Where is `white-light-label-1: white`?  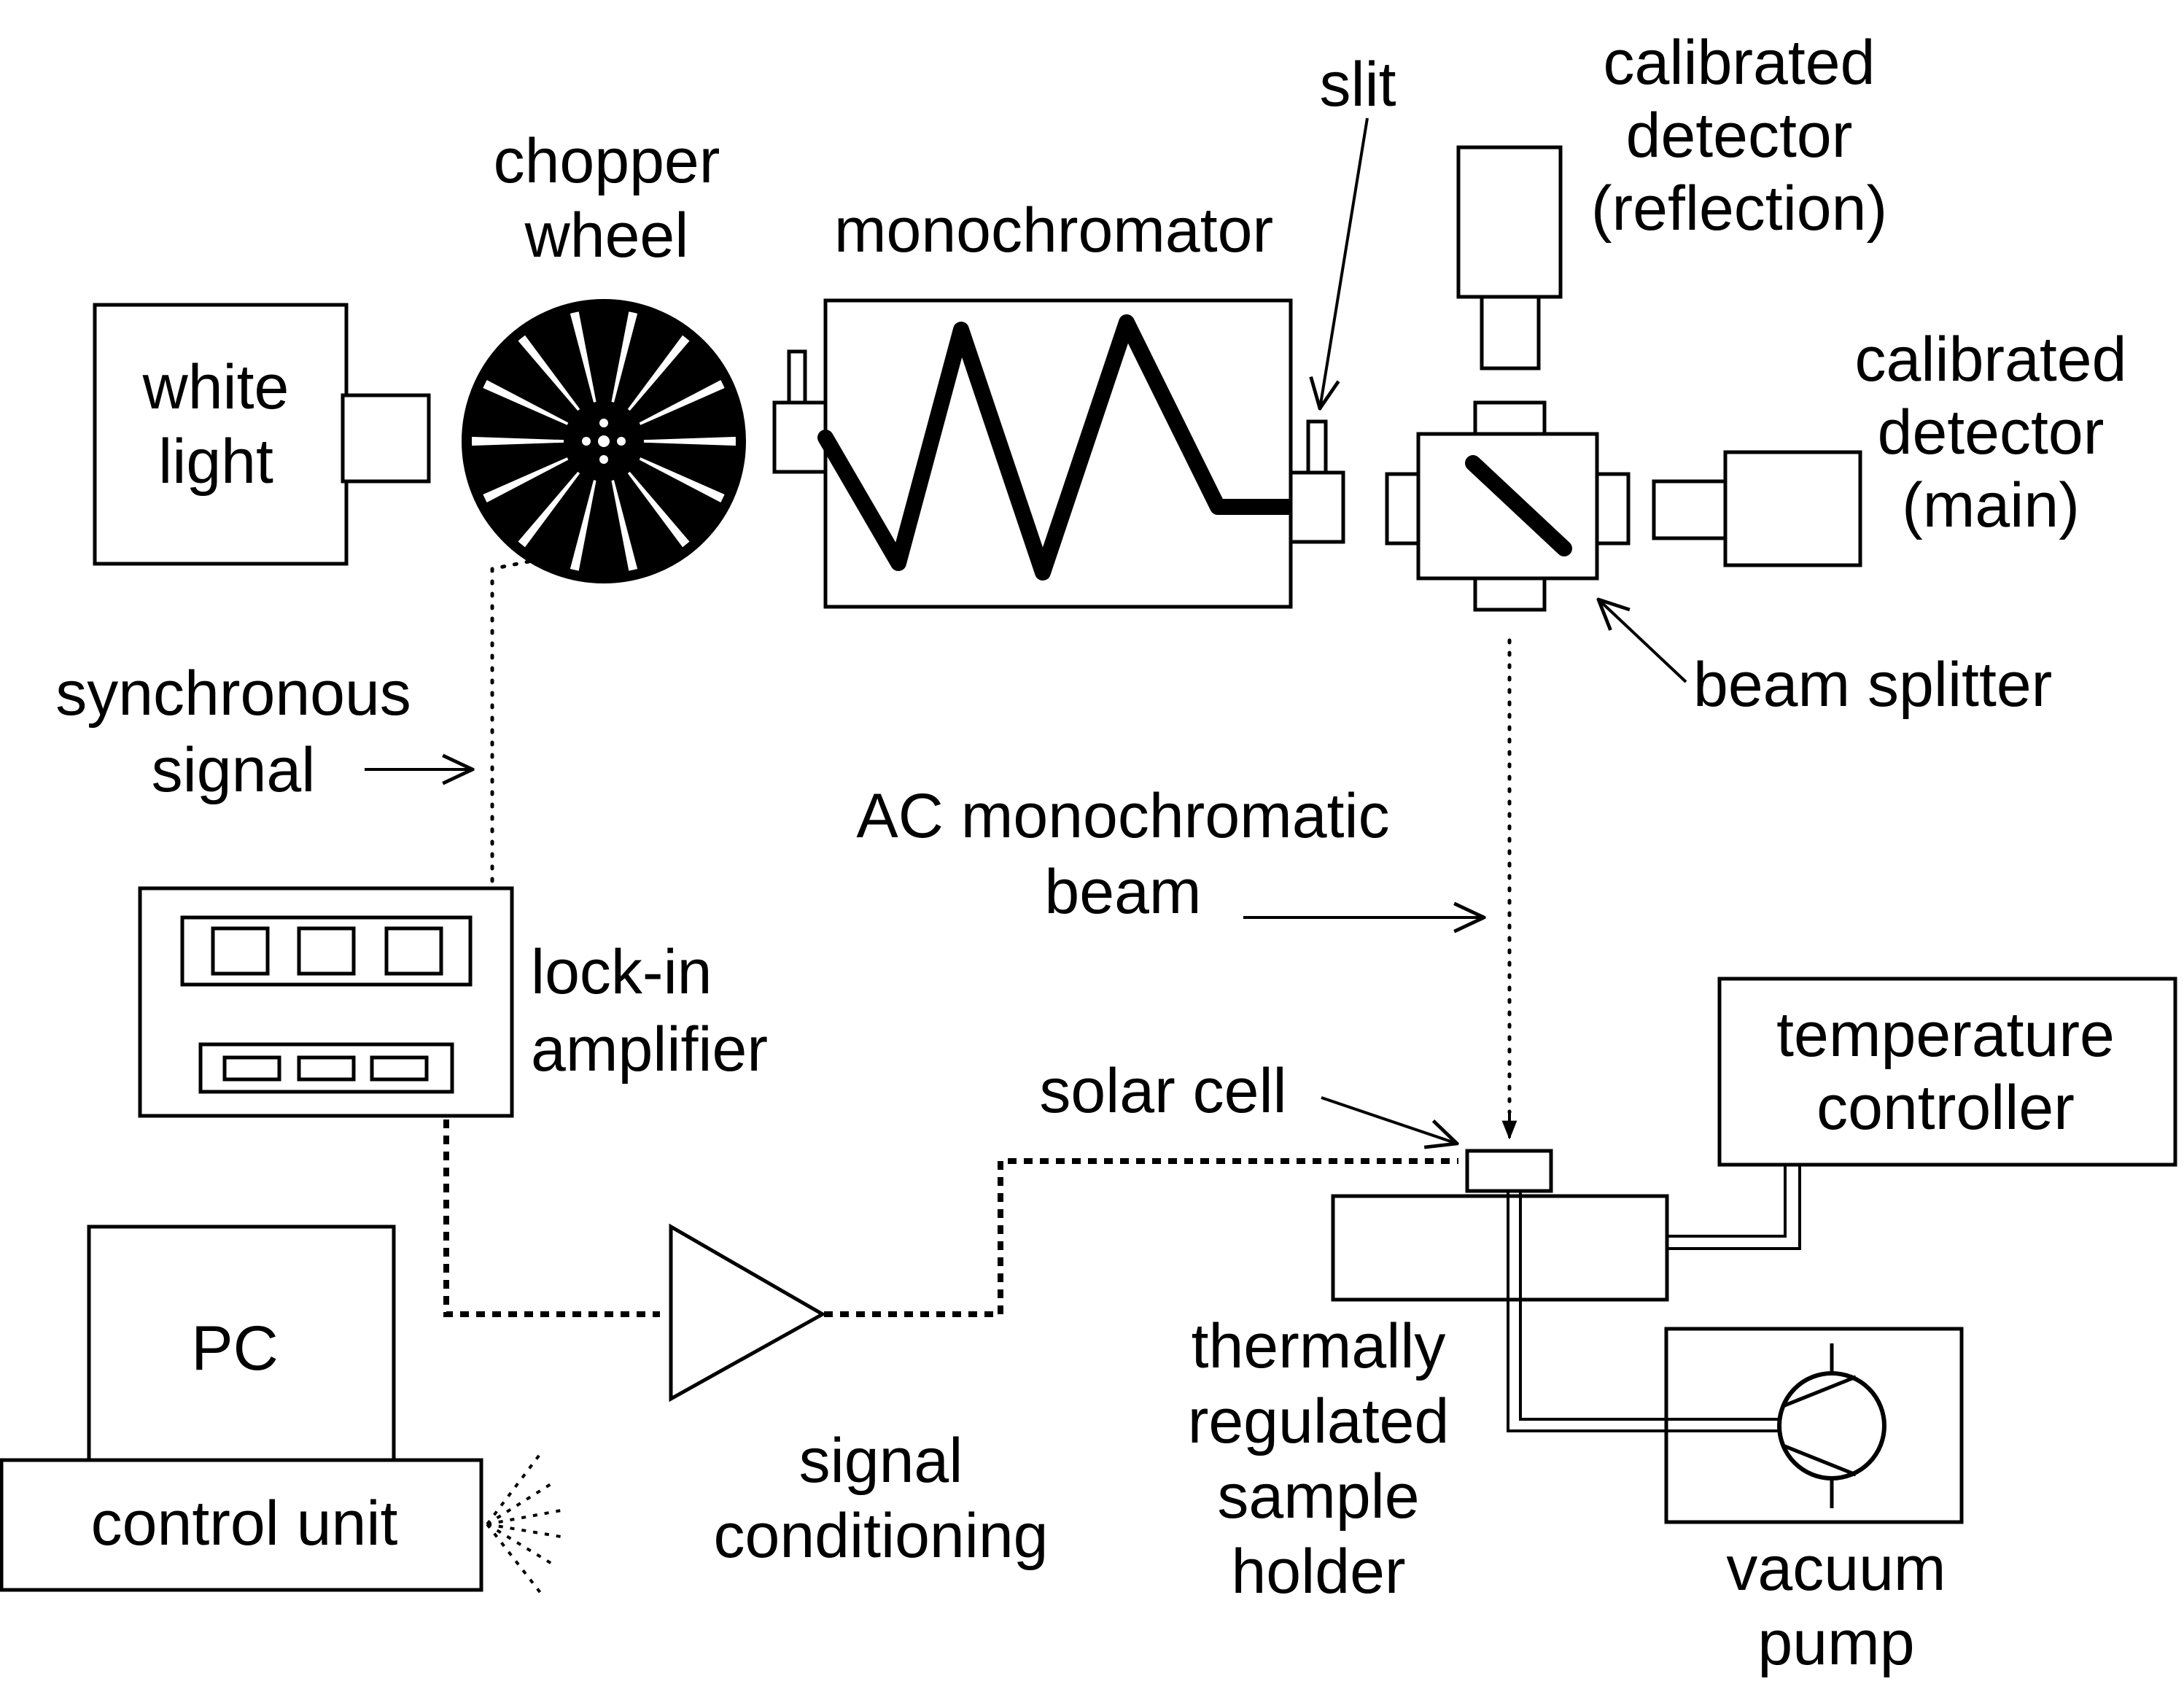 white-light-label-1: white is located at coordinates (215, 387).